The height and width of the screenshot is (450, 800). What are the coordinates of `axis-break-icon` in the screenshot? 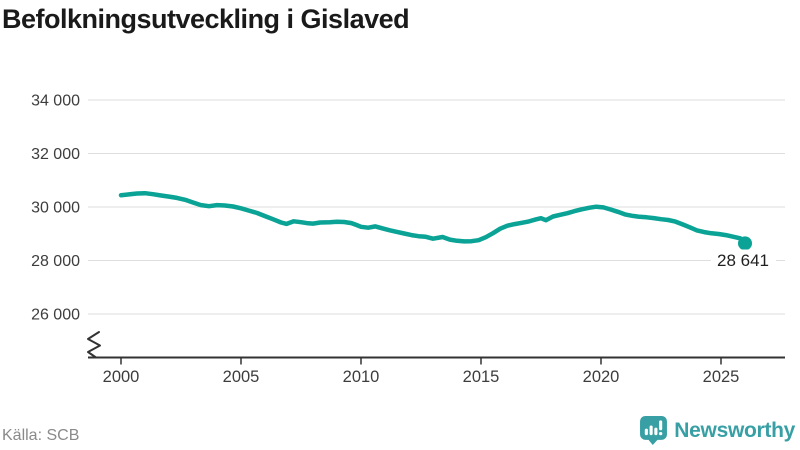 It's located at (94, 345).